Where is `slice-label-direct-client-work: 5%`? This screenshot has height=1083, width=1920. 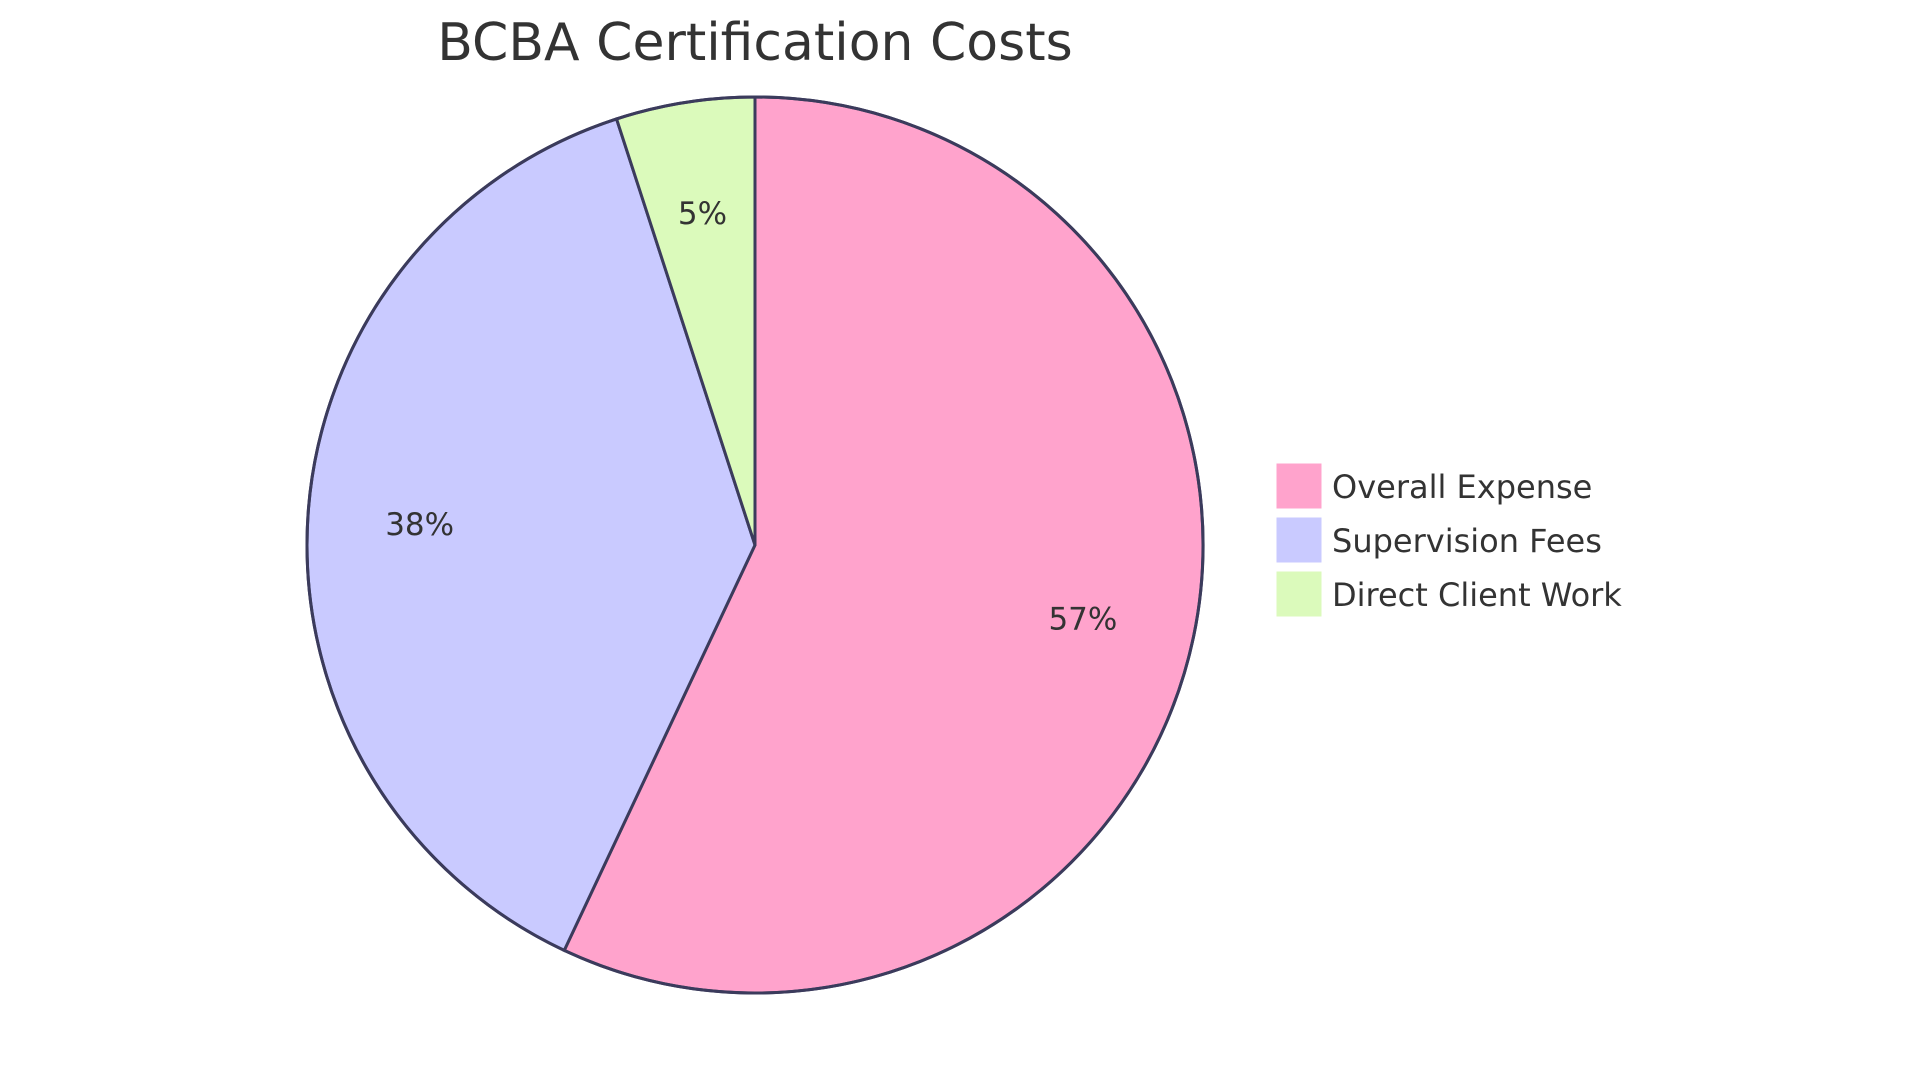 slice-label-direct-client-work: 5% is located at coordinates (702, 214).